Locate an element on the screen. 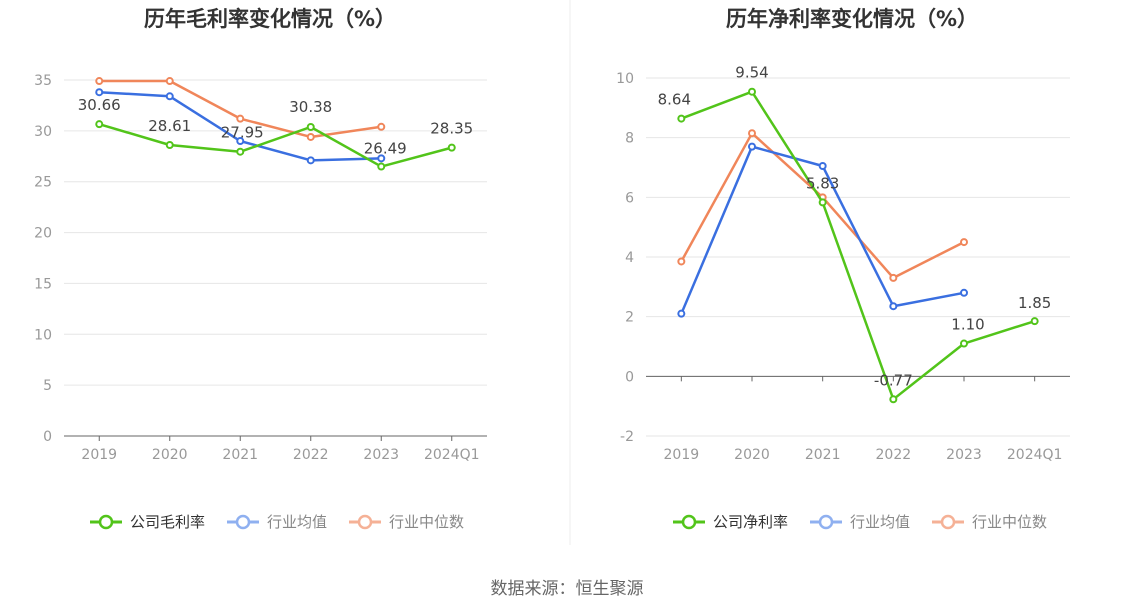 This screenshot has height=612, width=1134. y-tick-label: 20 is located at coordinates (43, 234).